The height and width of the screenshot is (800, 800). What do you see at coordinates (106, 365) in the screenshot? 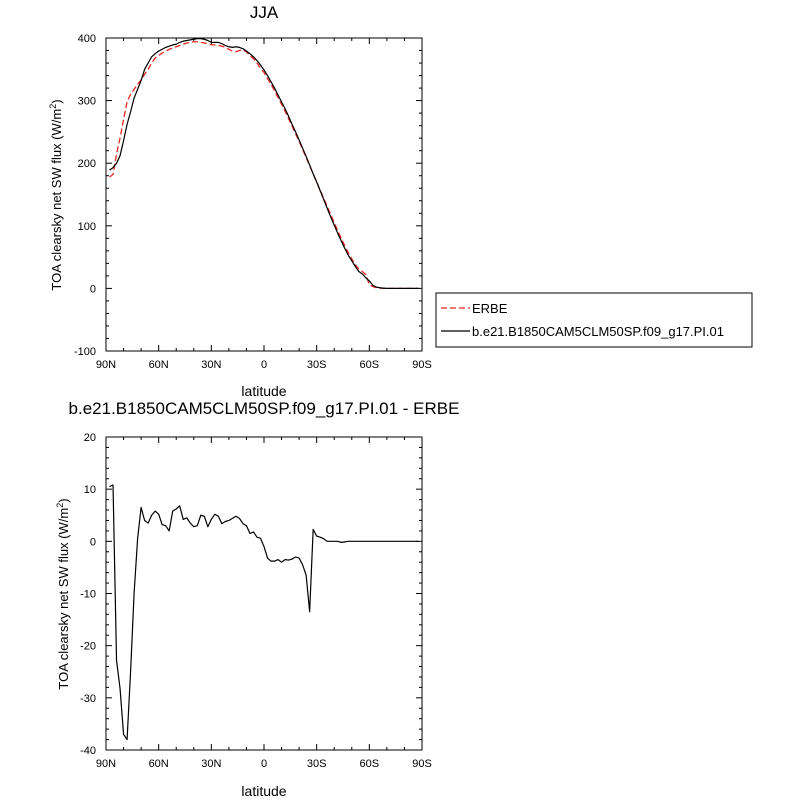
I see `top-xtick-label: 90N` at bounding box center [106, 365].